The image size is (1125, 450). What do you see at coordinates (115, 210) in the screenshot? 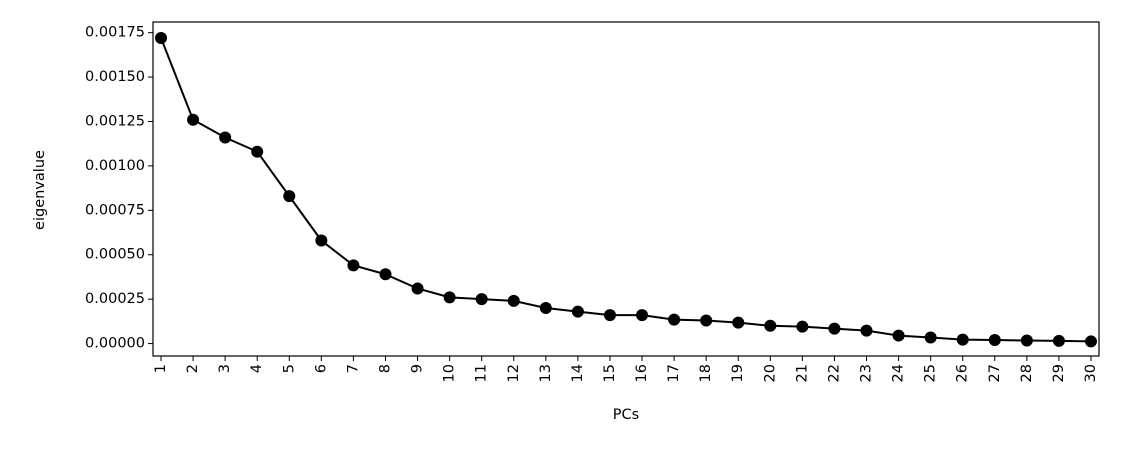
I see `y-tick-label: 0.00075` at bounding box center [115, 210].